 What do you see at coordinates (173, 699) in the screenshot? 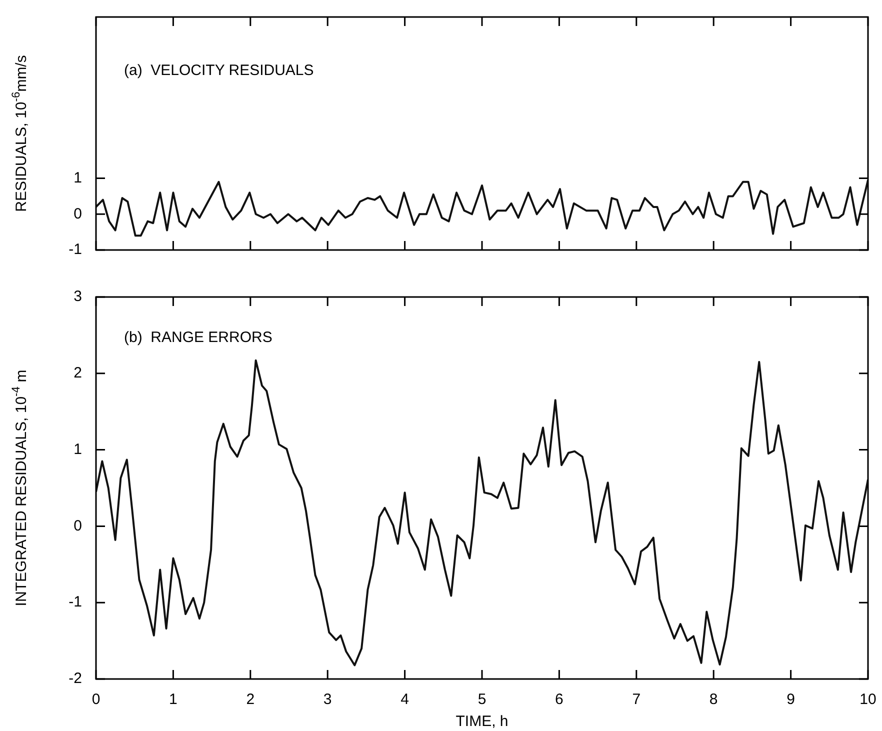
I see `x-tick-label: 1` at bounding box center [173, 699].